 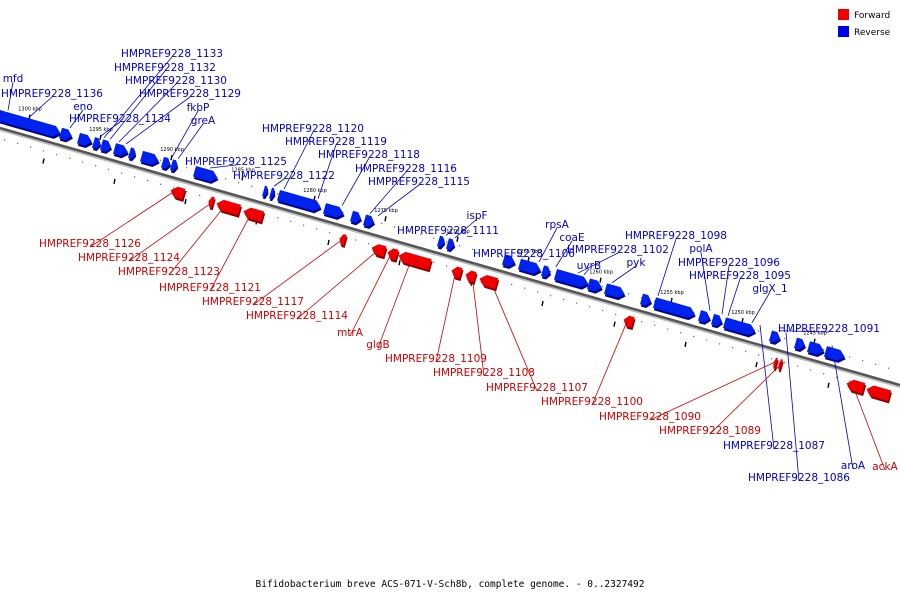 I want to click on reverse-gene-label: HMPREF9228_1132, so click(x=165, y=68).